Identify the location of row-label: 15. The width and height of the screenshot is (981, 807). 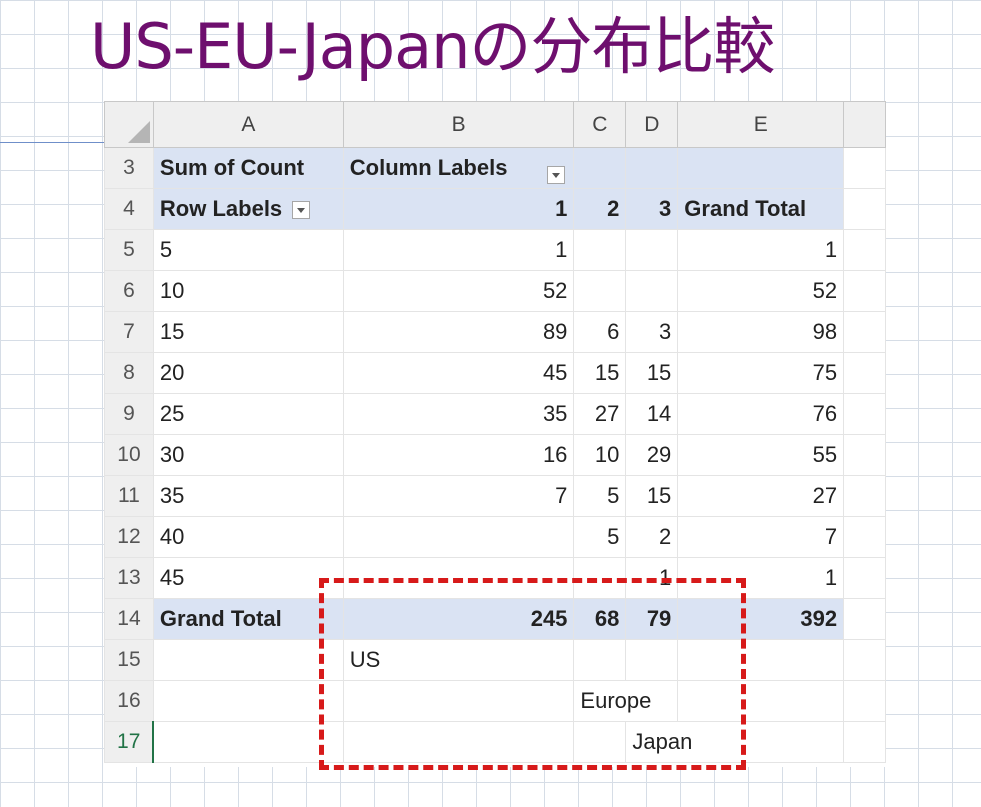
(248, 332).